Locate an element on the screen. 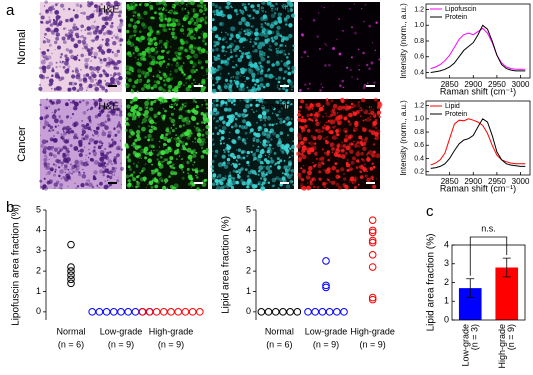 Image resolution: width=533 pixels, height=375 pixels. x-tick-label: Low-grade is located at coordinates (121, 331).